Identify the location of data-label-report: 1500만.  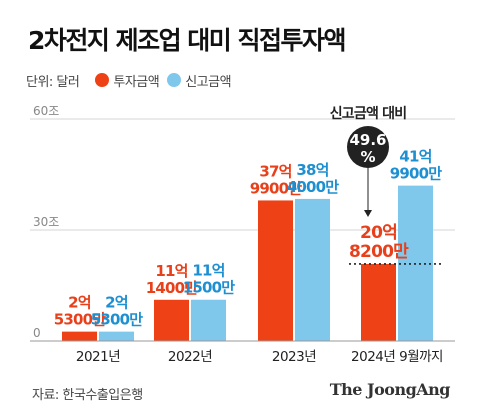
(209, 288).